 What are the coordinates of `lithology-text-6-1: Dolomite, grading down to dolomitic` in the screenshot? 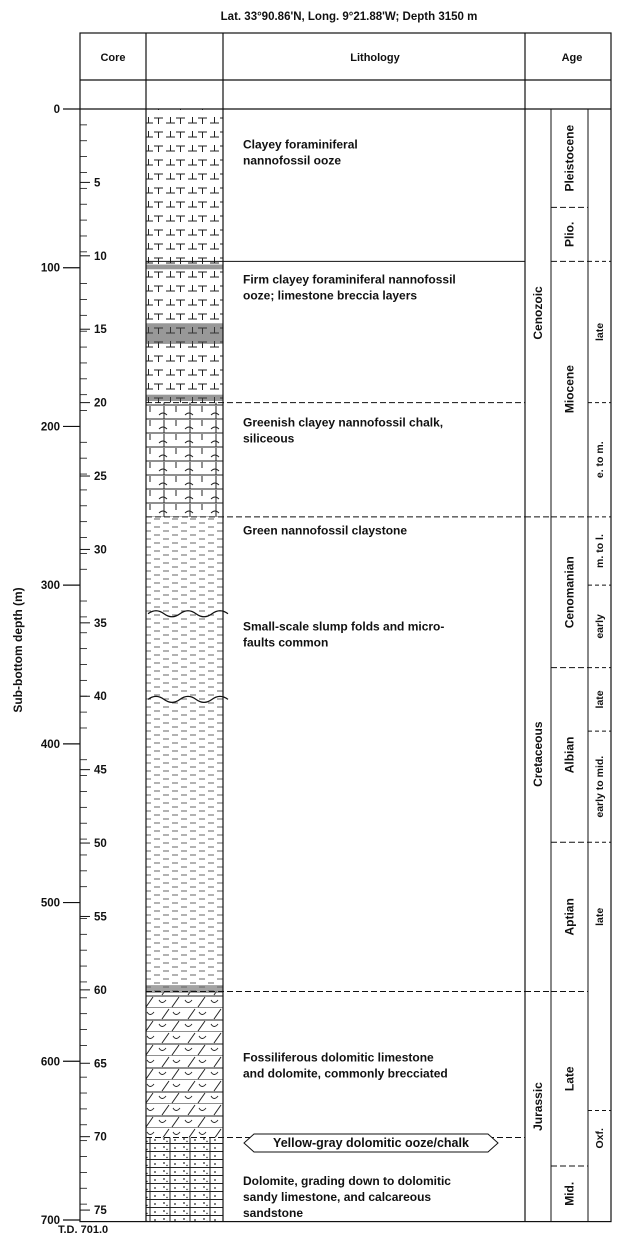 It's located at (347, 1181).